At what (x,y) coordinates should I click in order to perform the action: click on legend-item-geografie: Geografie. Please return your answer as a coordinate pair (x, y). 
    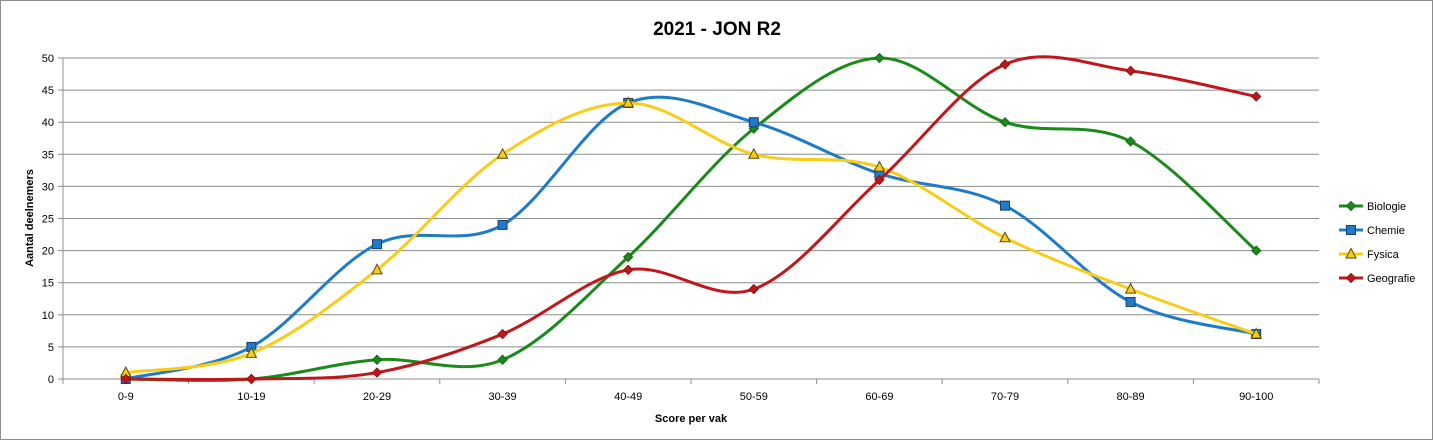
    Looking at the image, I should click on (1377, 278).